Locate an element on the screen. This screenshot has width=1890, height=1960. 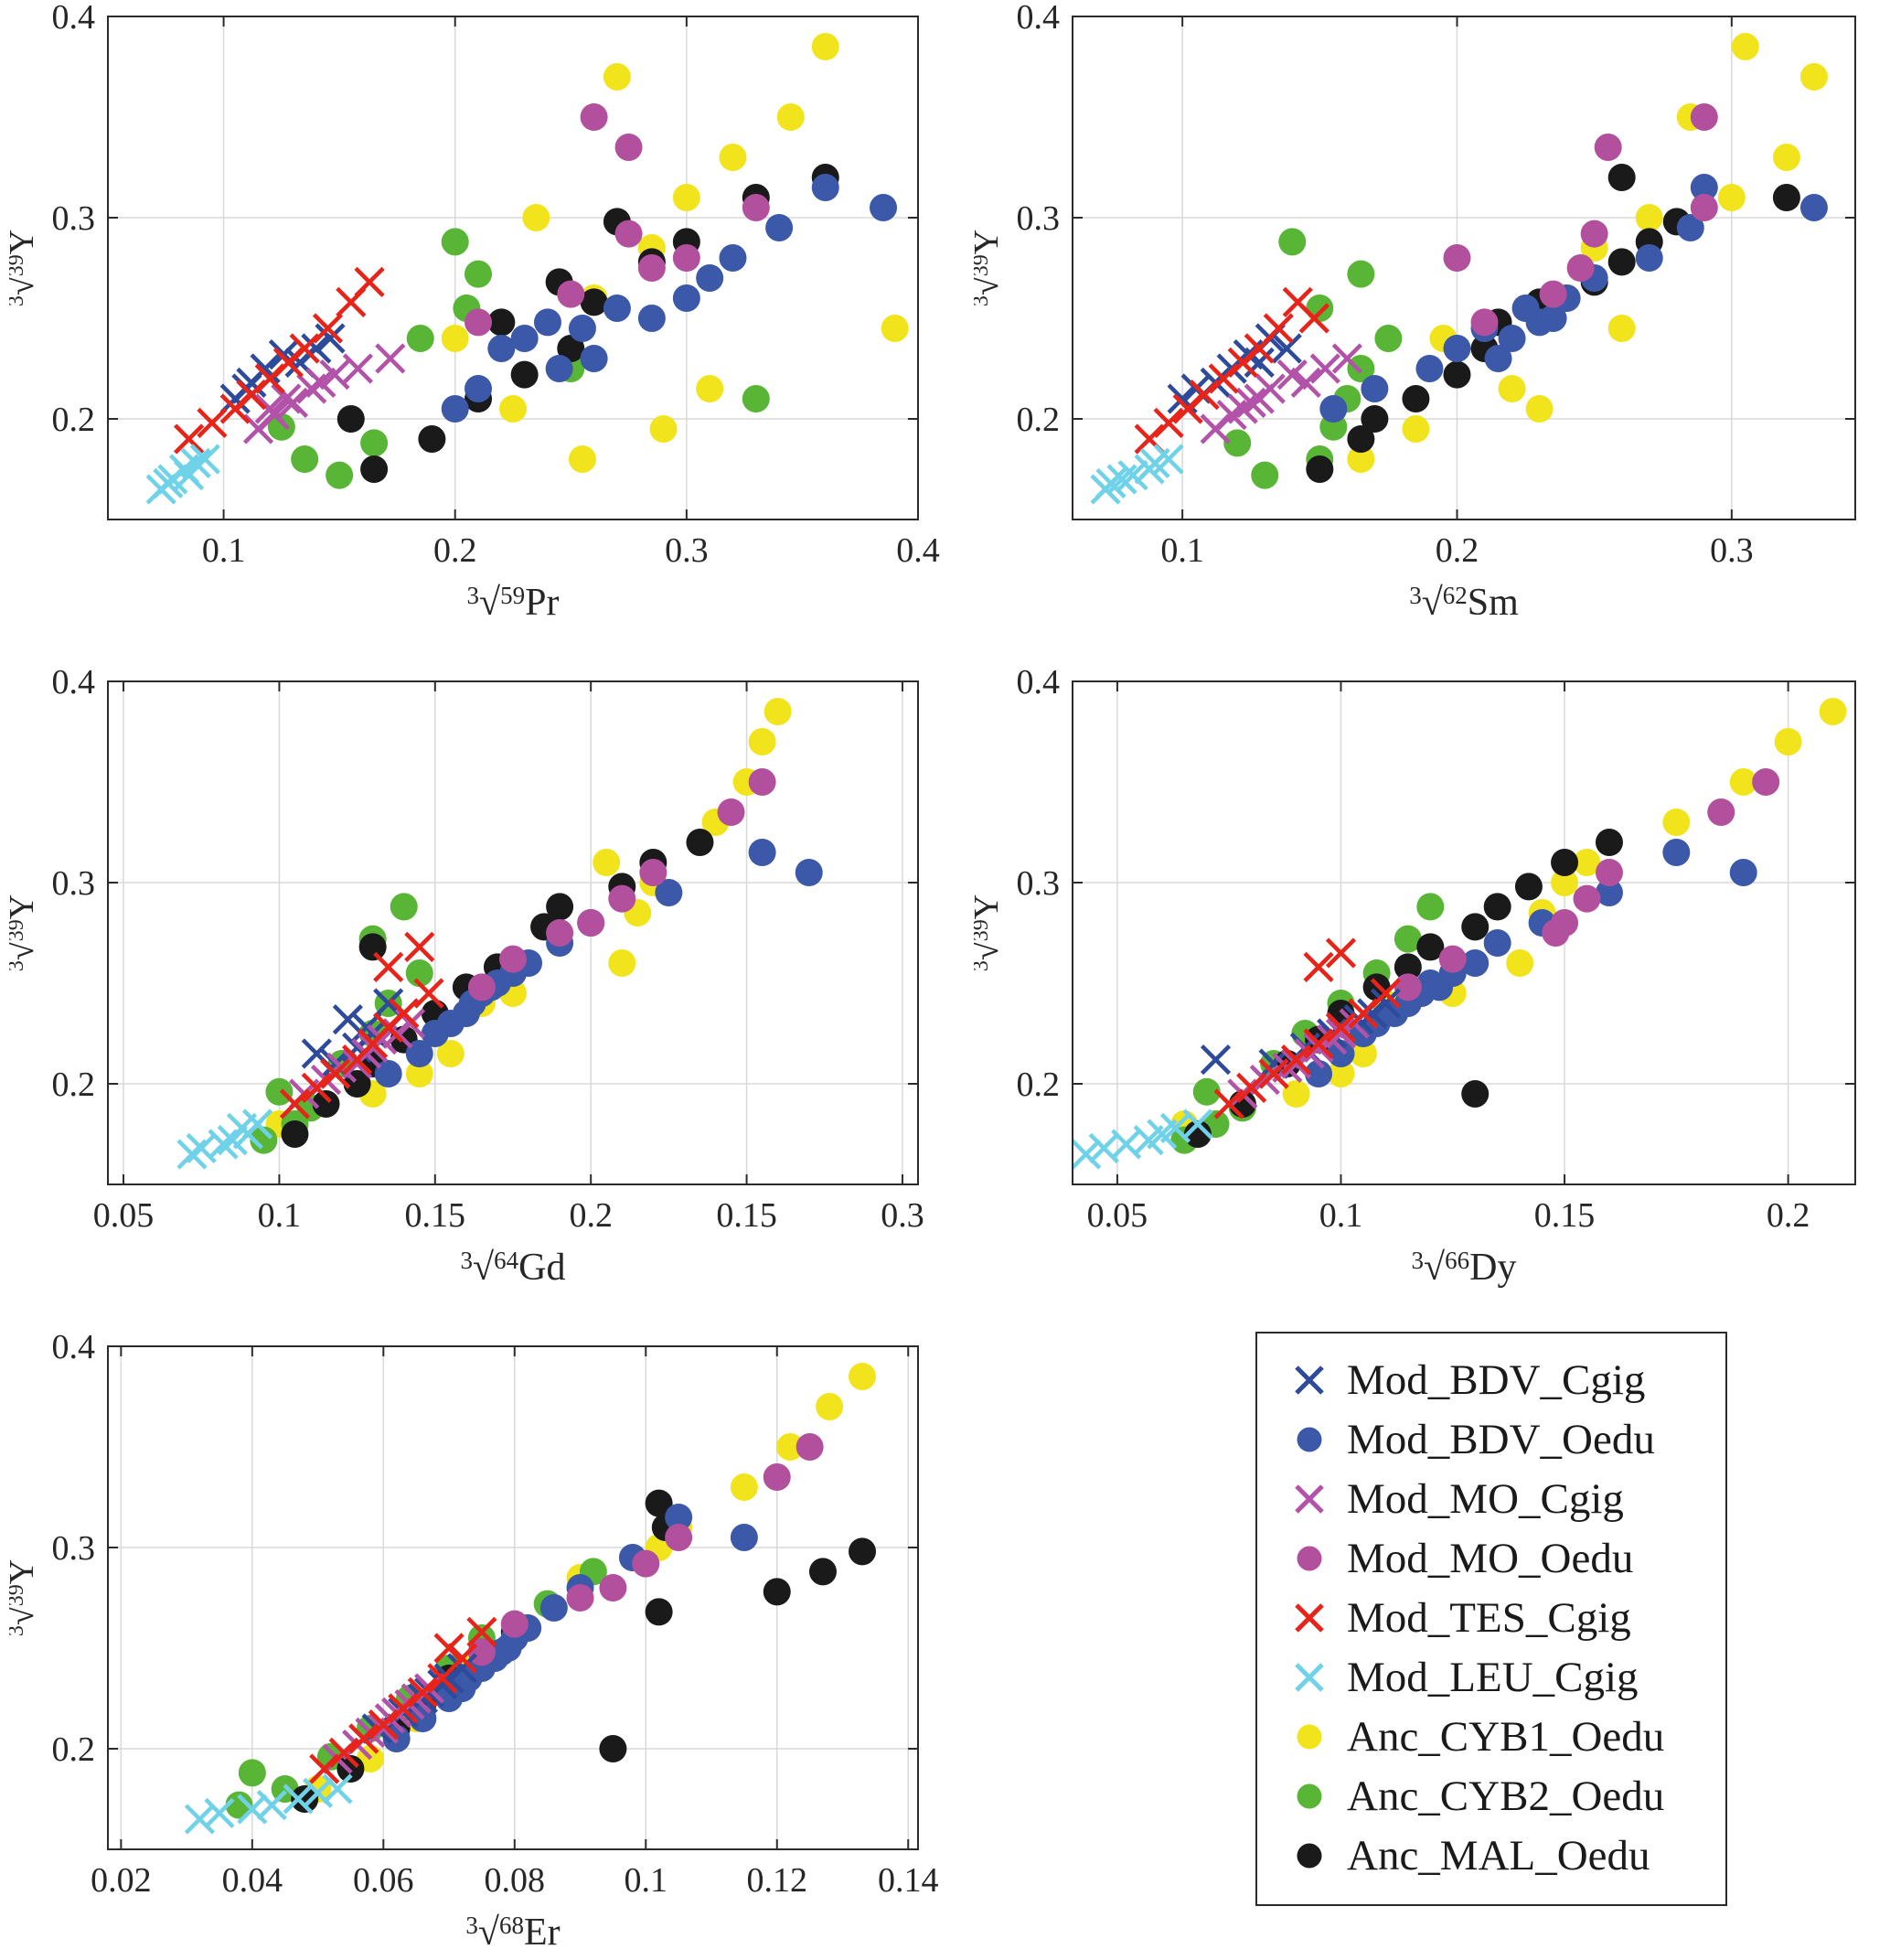
legend-item-Anc_CYB1_Oedu: Anc_CYB1_Oedu is located at coordinates (1506, 1736).